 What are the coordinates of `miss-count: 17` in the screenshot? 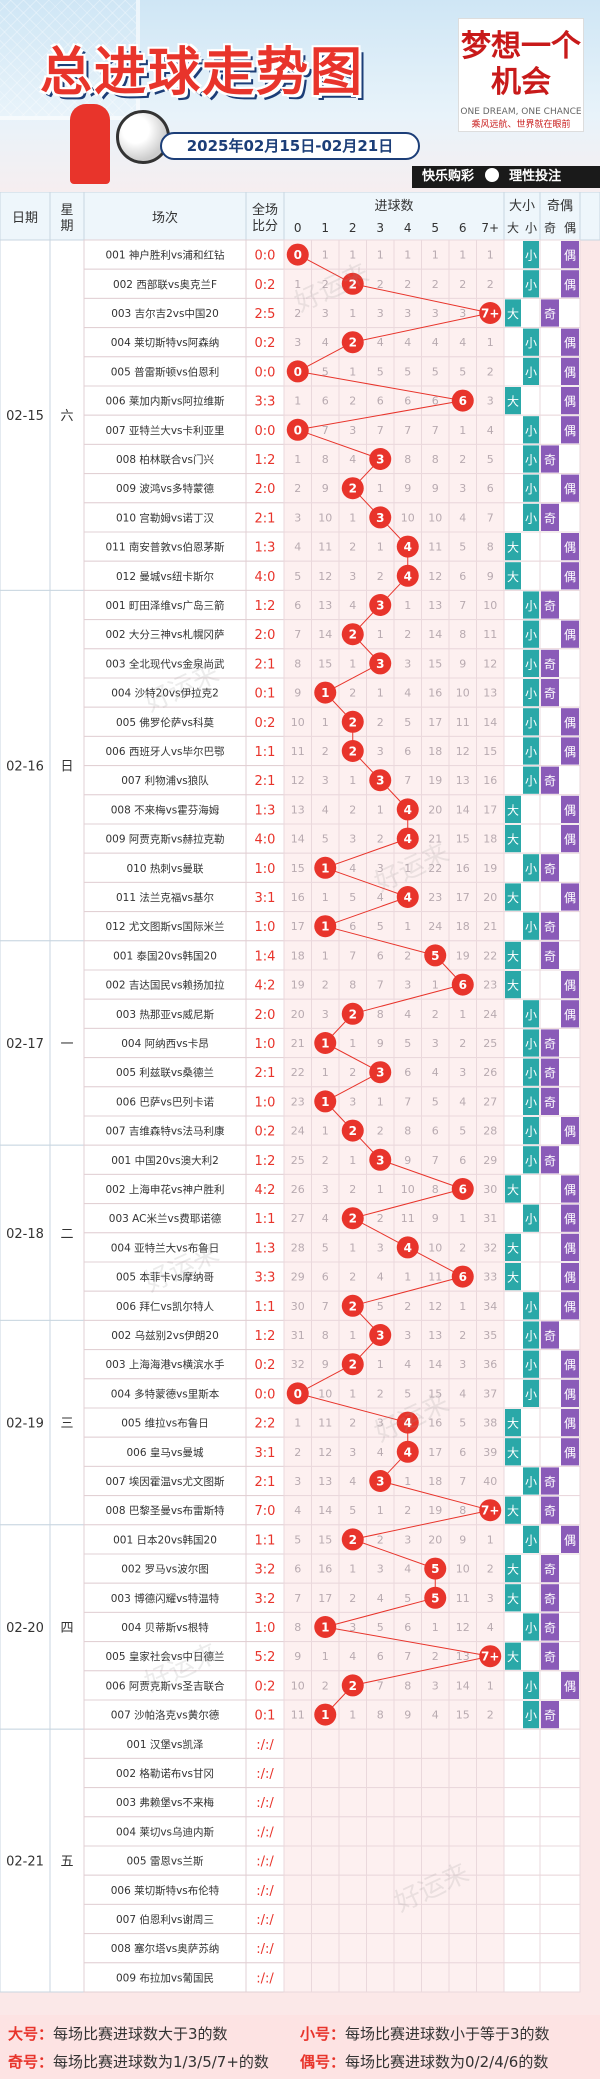 It's located at (435, 1452).